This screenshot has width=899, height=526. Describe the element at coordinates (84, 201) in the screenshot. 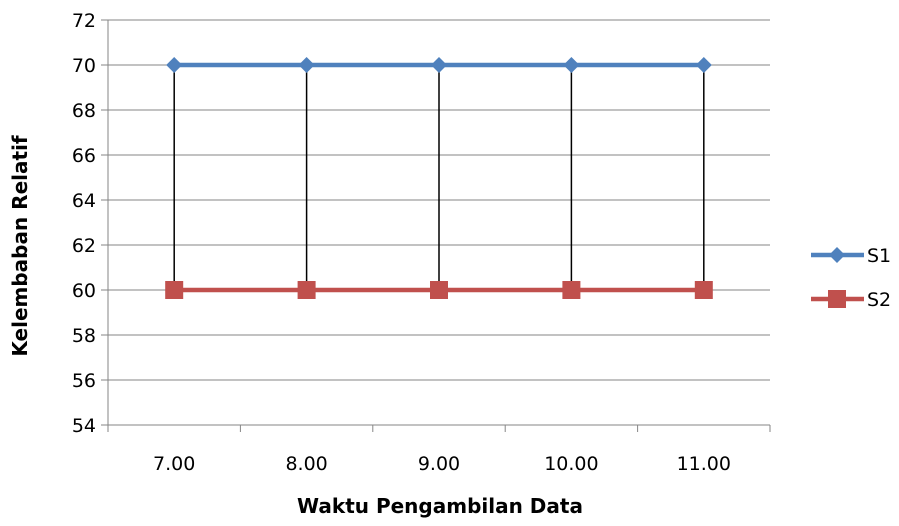

I see `y-tick-label-64: 64` at that location.